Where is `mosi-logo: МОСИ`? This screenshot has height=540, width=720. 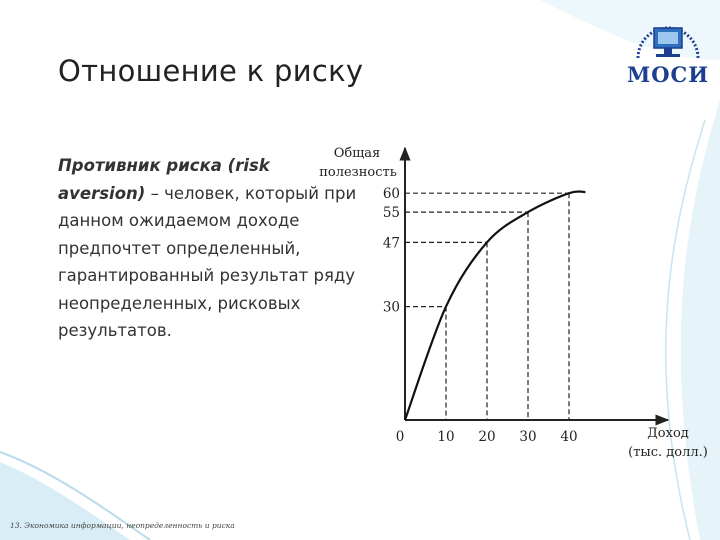
mosi-logo: МОСИ is located at coordinates (668, 50).